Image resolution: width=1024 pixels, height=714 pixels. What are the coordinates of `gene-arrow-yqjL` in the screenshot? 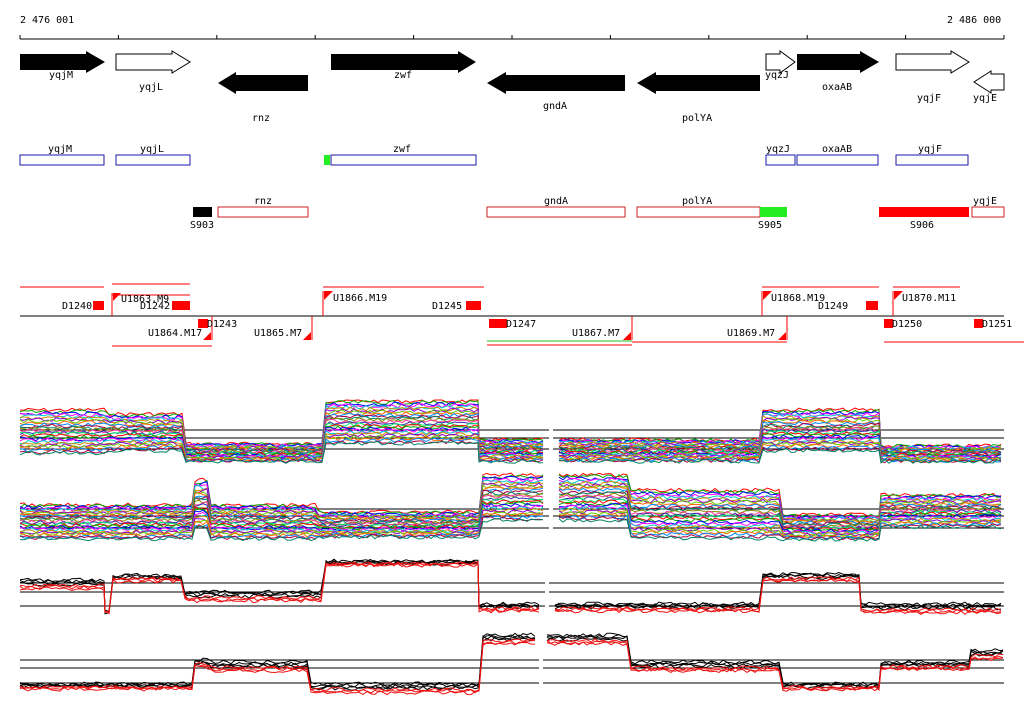 It's located at (153, 62).